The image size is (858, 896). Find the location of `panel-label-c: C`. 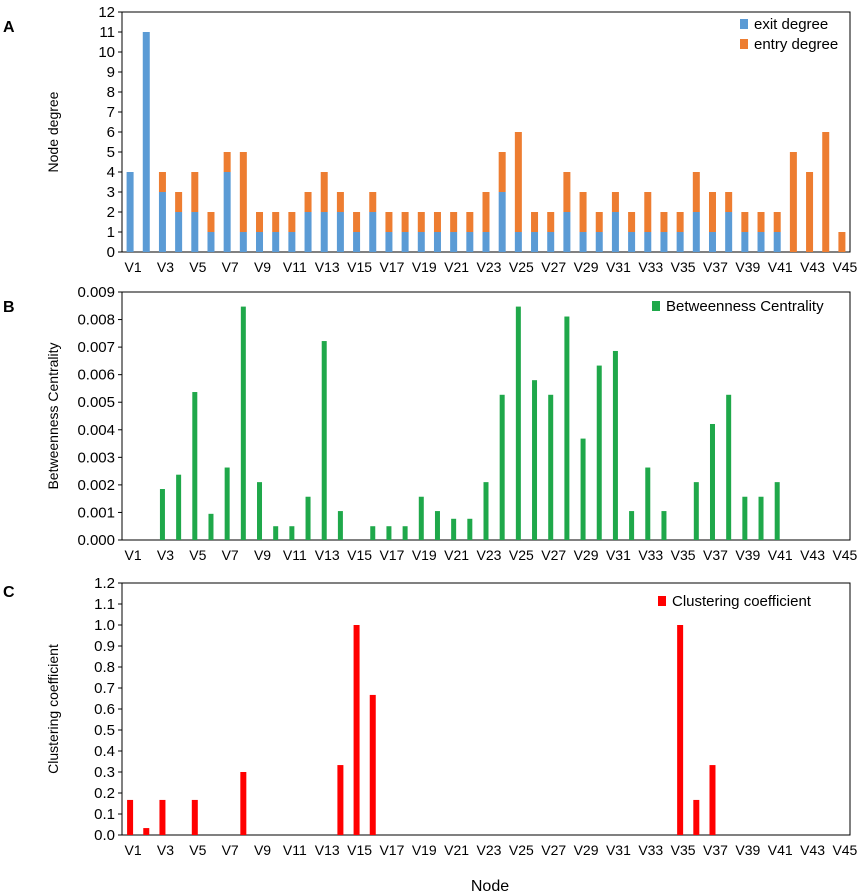

panel-label-c: C is located at coordinates (9, 592).